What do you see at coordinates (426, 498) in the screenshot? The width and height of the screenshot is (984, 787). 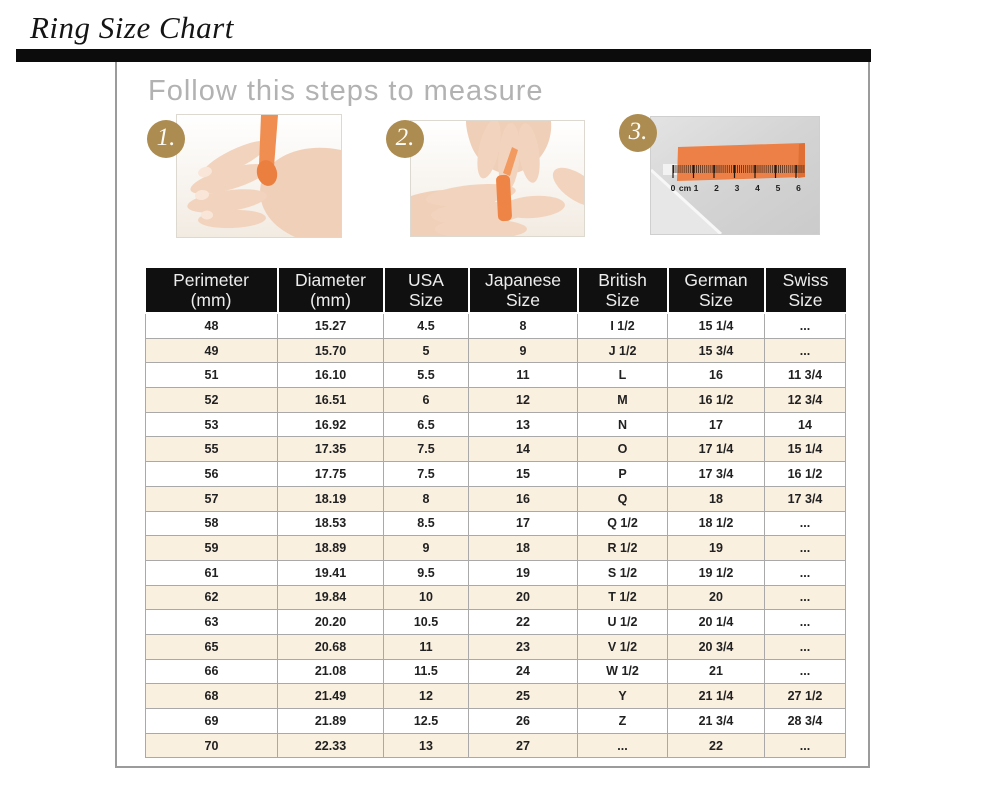 I see `table-cell: 8` at bounding box center [426, 498].